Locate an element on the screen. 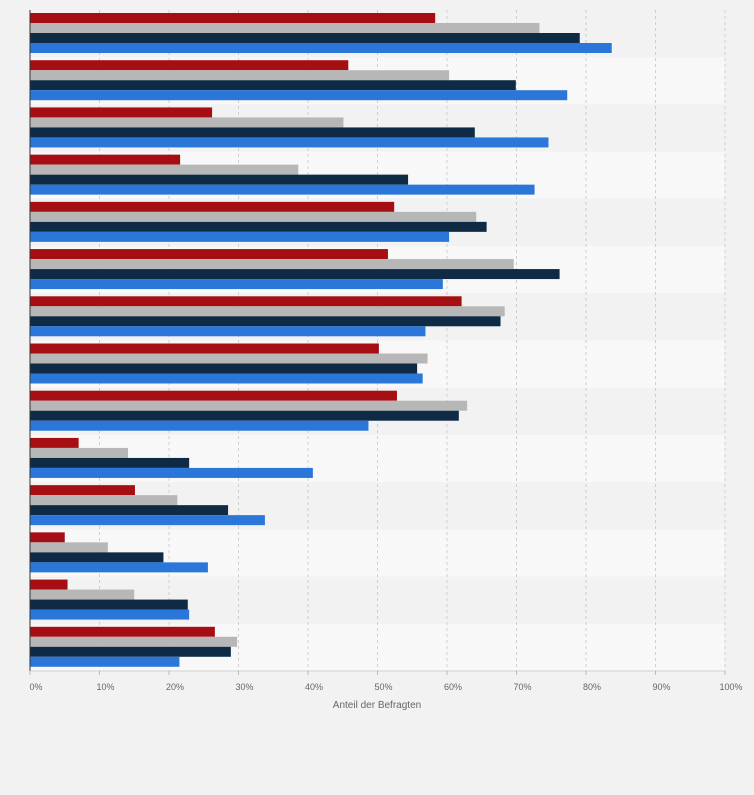 This screenshot has height=795, width=754. x-tick-label: 60% is located at coordinates (453, 687).